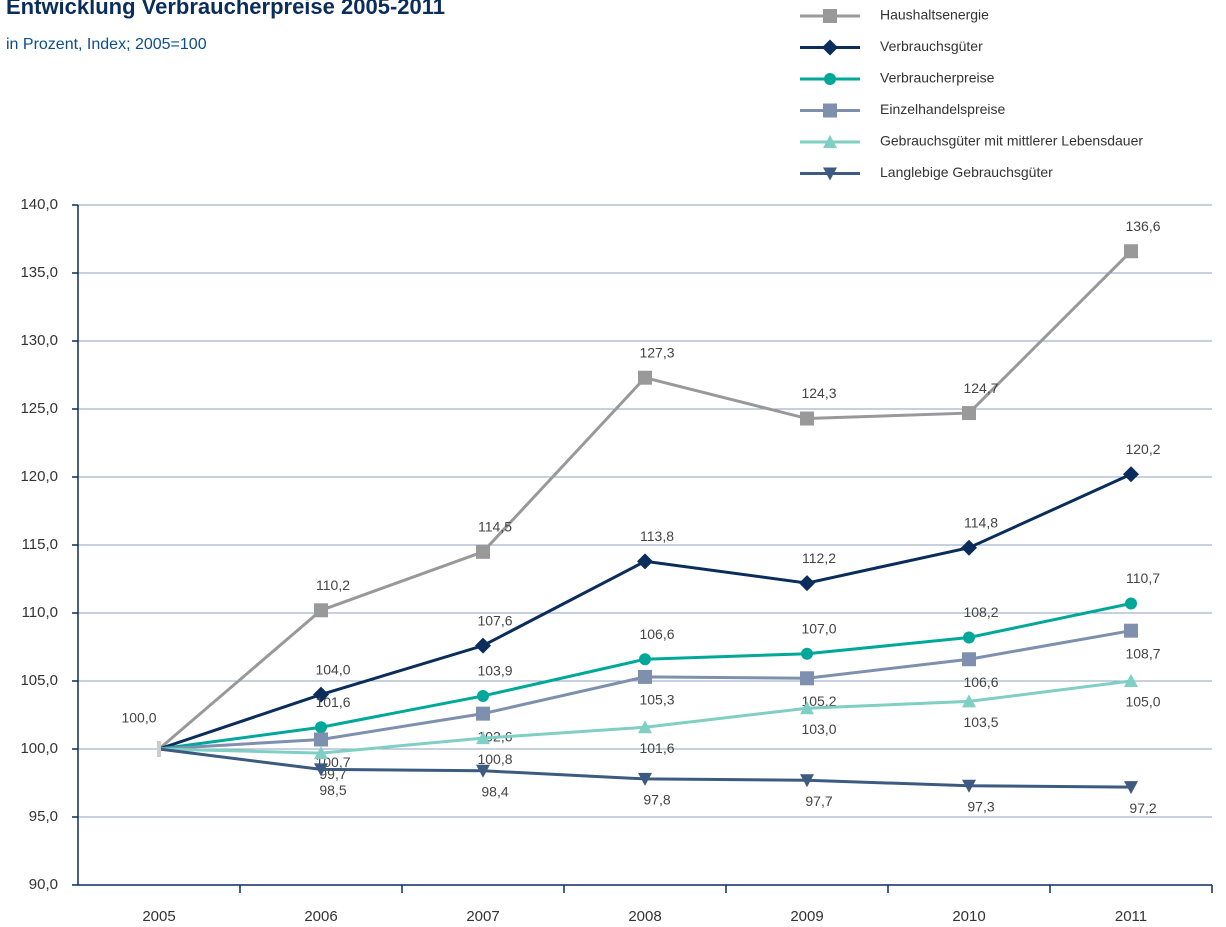 The image size is (1226, 927). What do you see at coordinates (806, 916) in the screenshot?
I see `x-tick-label: 2009` at bounding box center [806, 916].